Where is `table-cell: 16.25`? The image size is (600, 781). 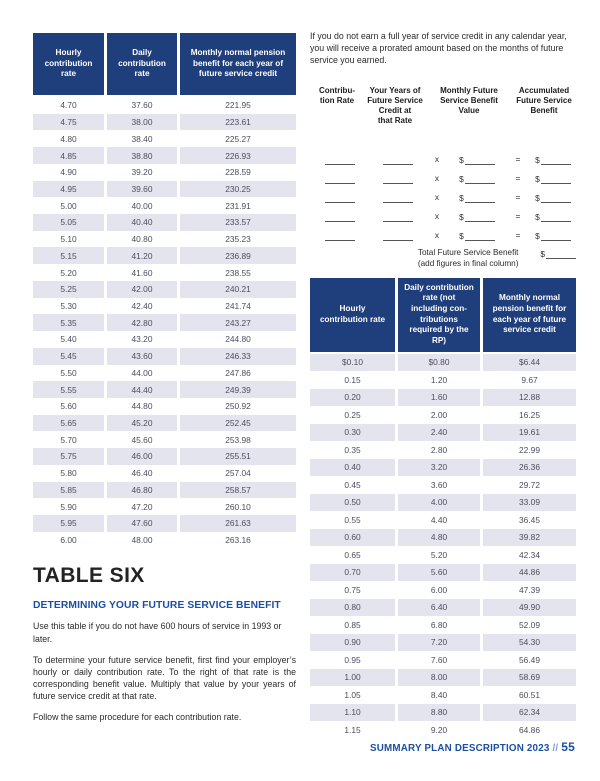 table-cell: 16.25 is located at coordinates (529, 414).